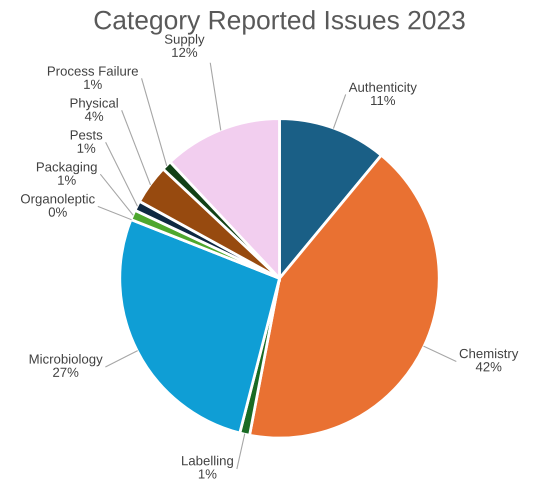  Describe the element at coordinates (93, 71) in the screenshot. I see `slice-label: Process Failure` at that location.